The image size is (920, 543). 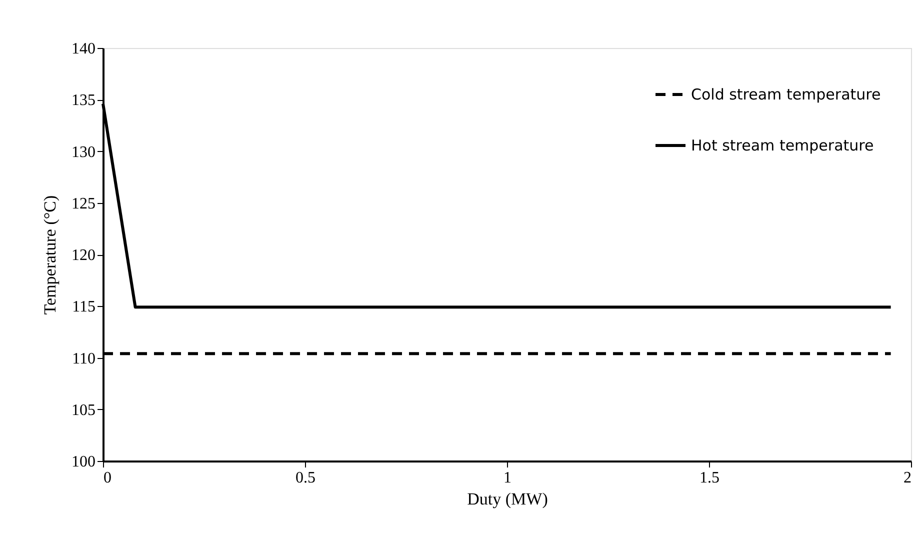 What do you see at coordinates (786, 95) in the screenshot?
I see `legend-label: Cold stream temperature` at bounding box center [786, 95].